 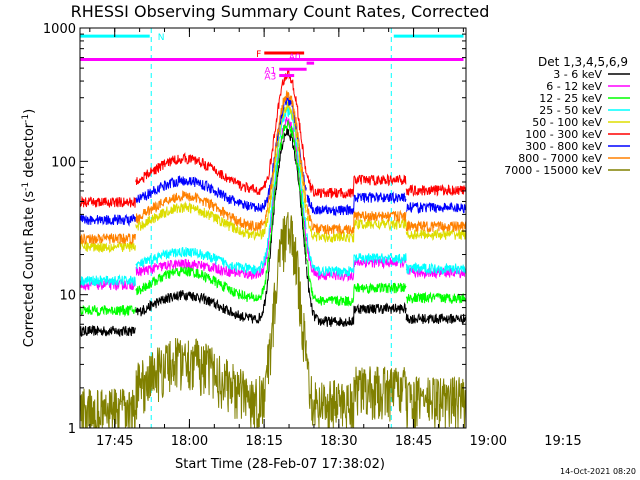 I want to click on legend-label: 50 - 100 keV, so click(x=567, y=122).